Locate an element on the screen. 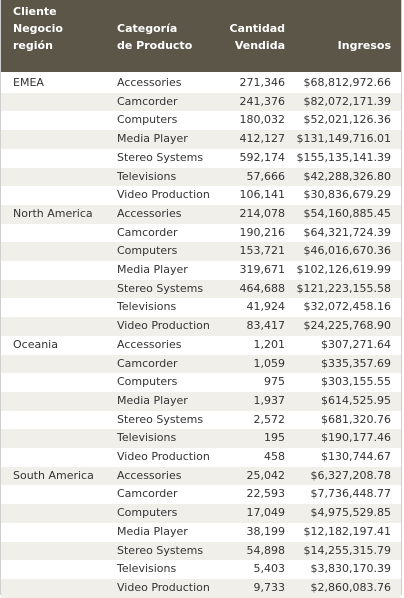 This screenshot has height=598, width=404. table-row: Video Production 106,141 $30,836,679.29 is located at coordinates (201, 195).